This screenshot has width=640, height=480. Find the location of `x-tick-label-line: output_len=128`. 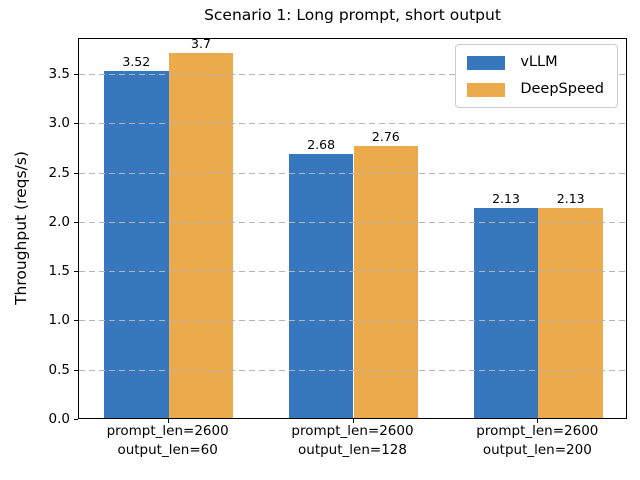

x-tick-label-line: output_len=128 is located at coordinates (352, 450).